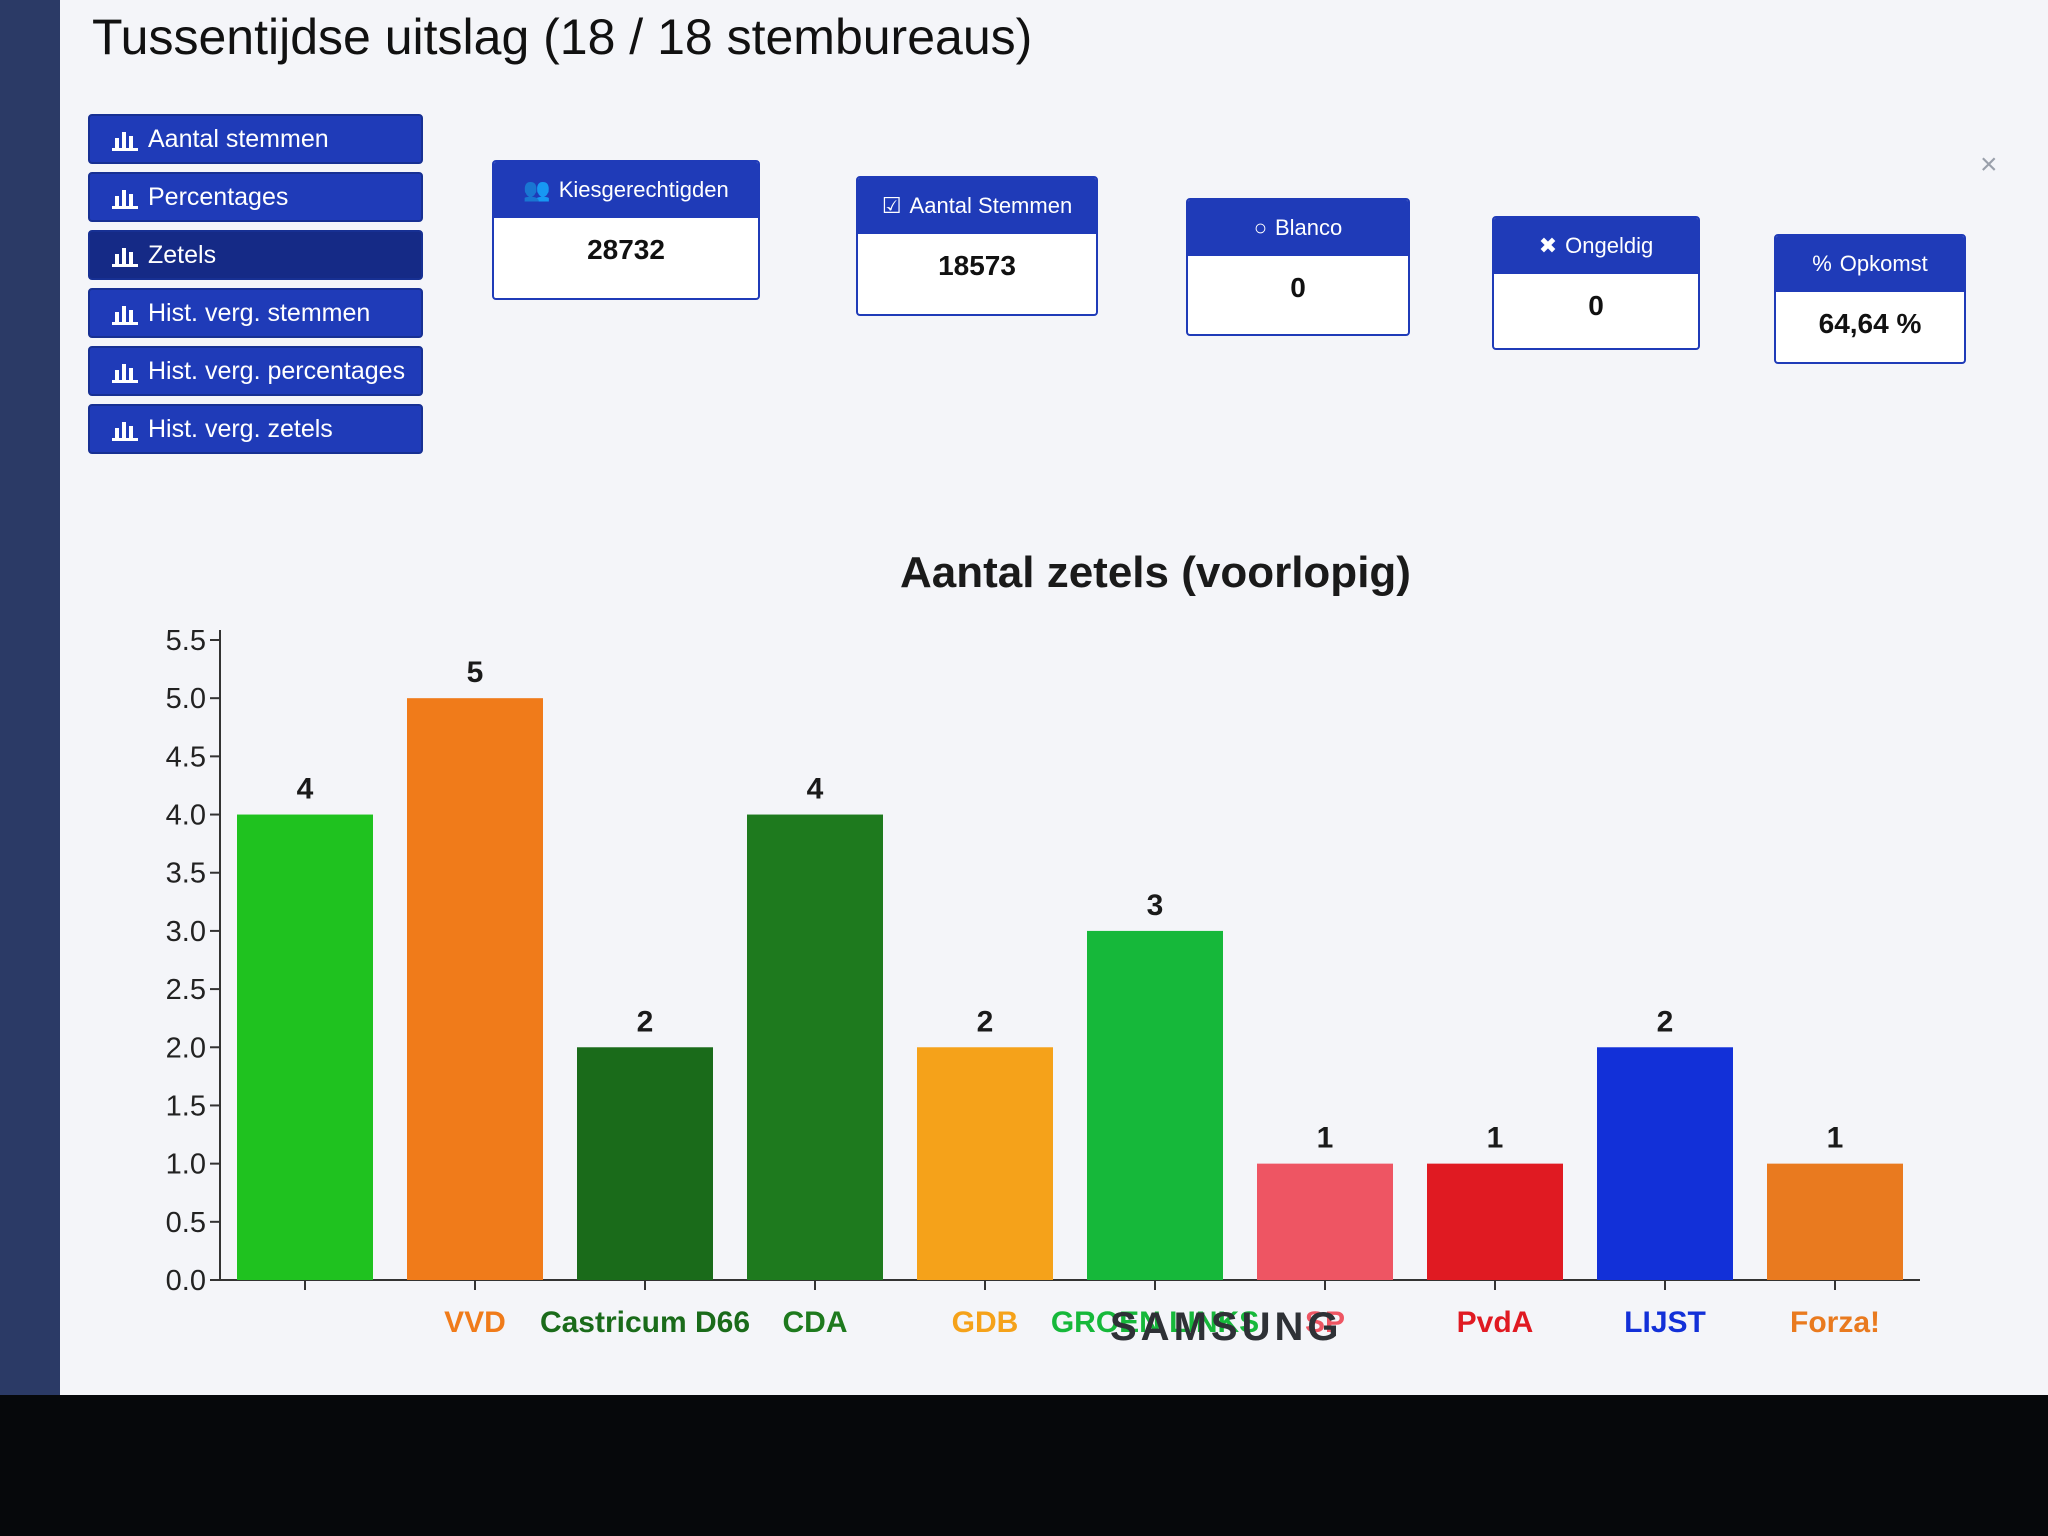 This screenshot has height=1536, width=2048. Describe the element at coordinates (1325, 1322) in the screenshot. I see `party-label: SP` at that location.